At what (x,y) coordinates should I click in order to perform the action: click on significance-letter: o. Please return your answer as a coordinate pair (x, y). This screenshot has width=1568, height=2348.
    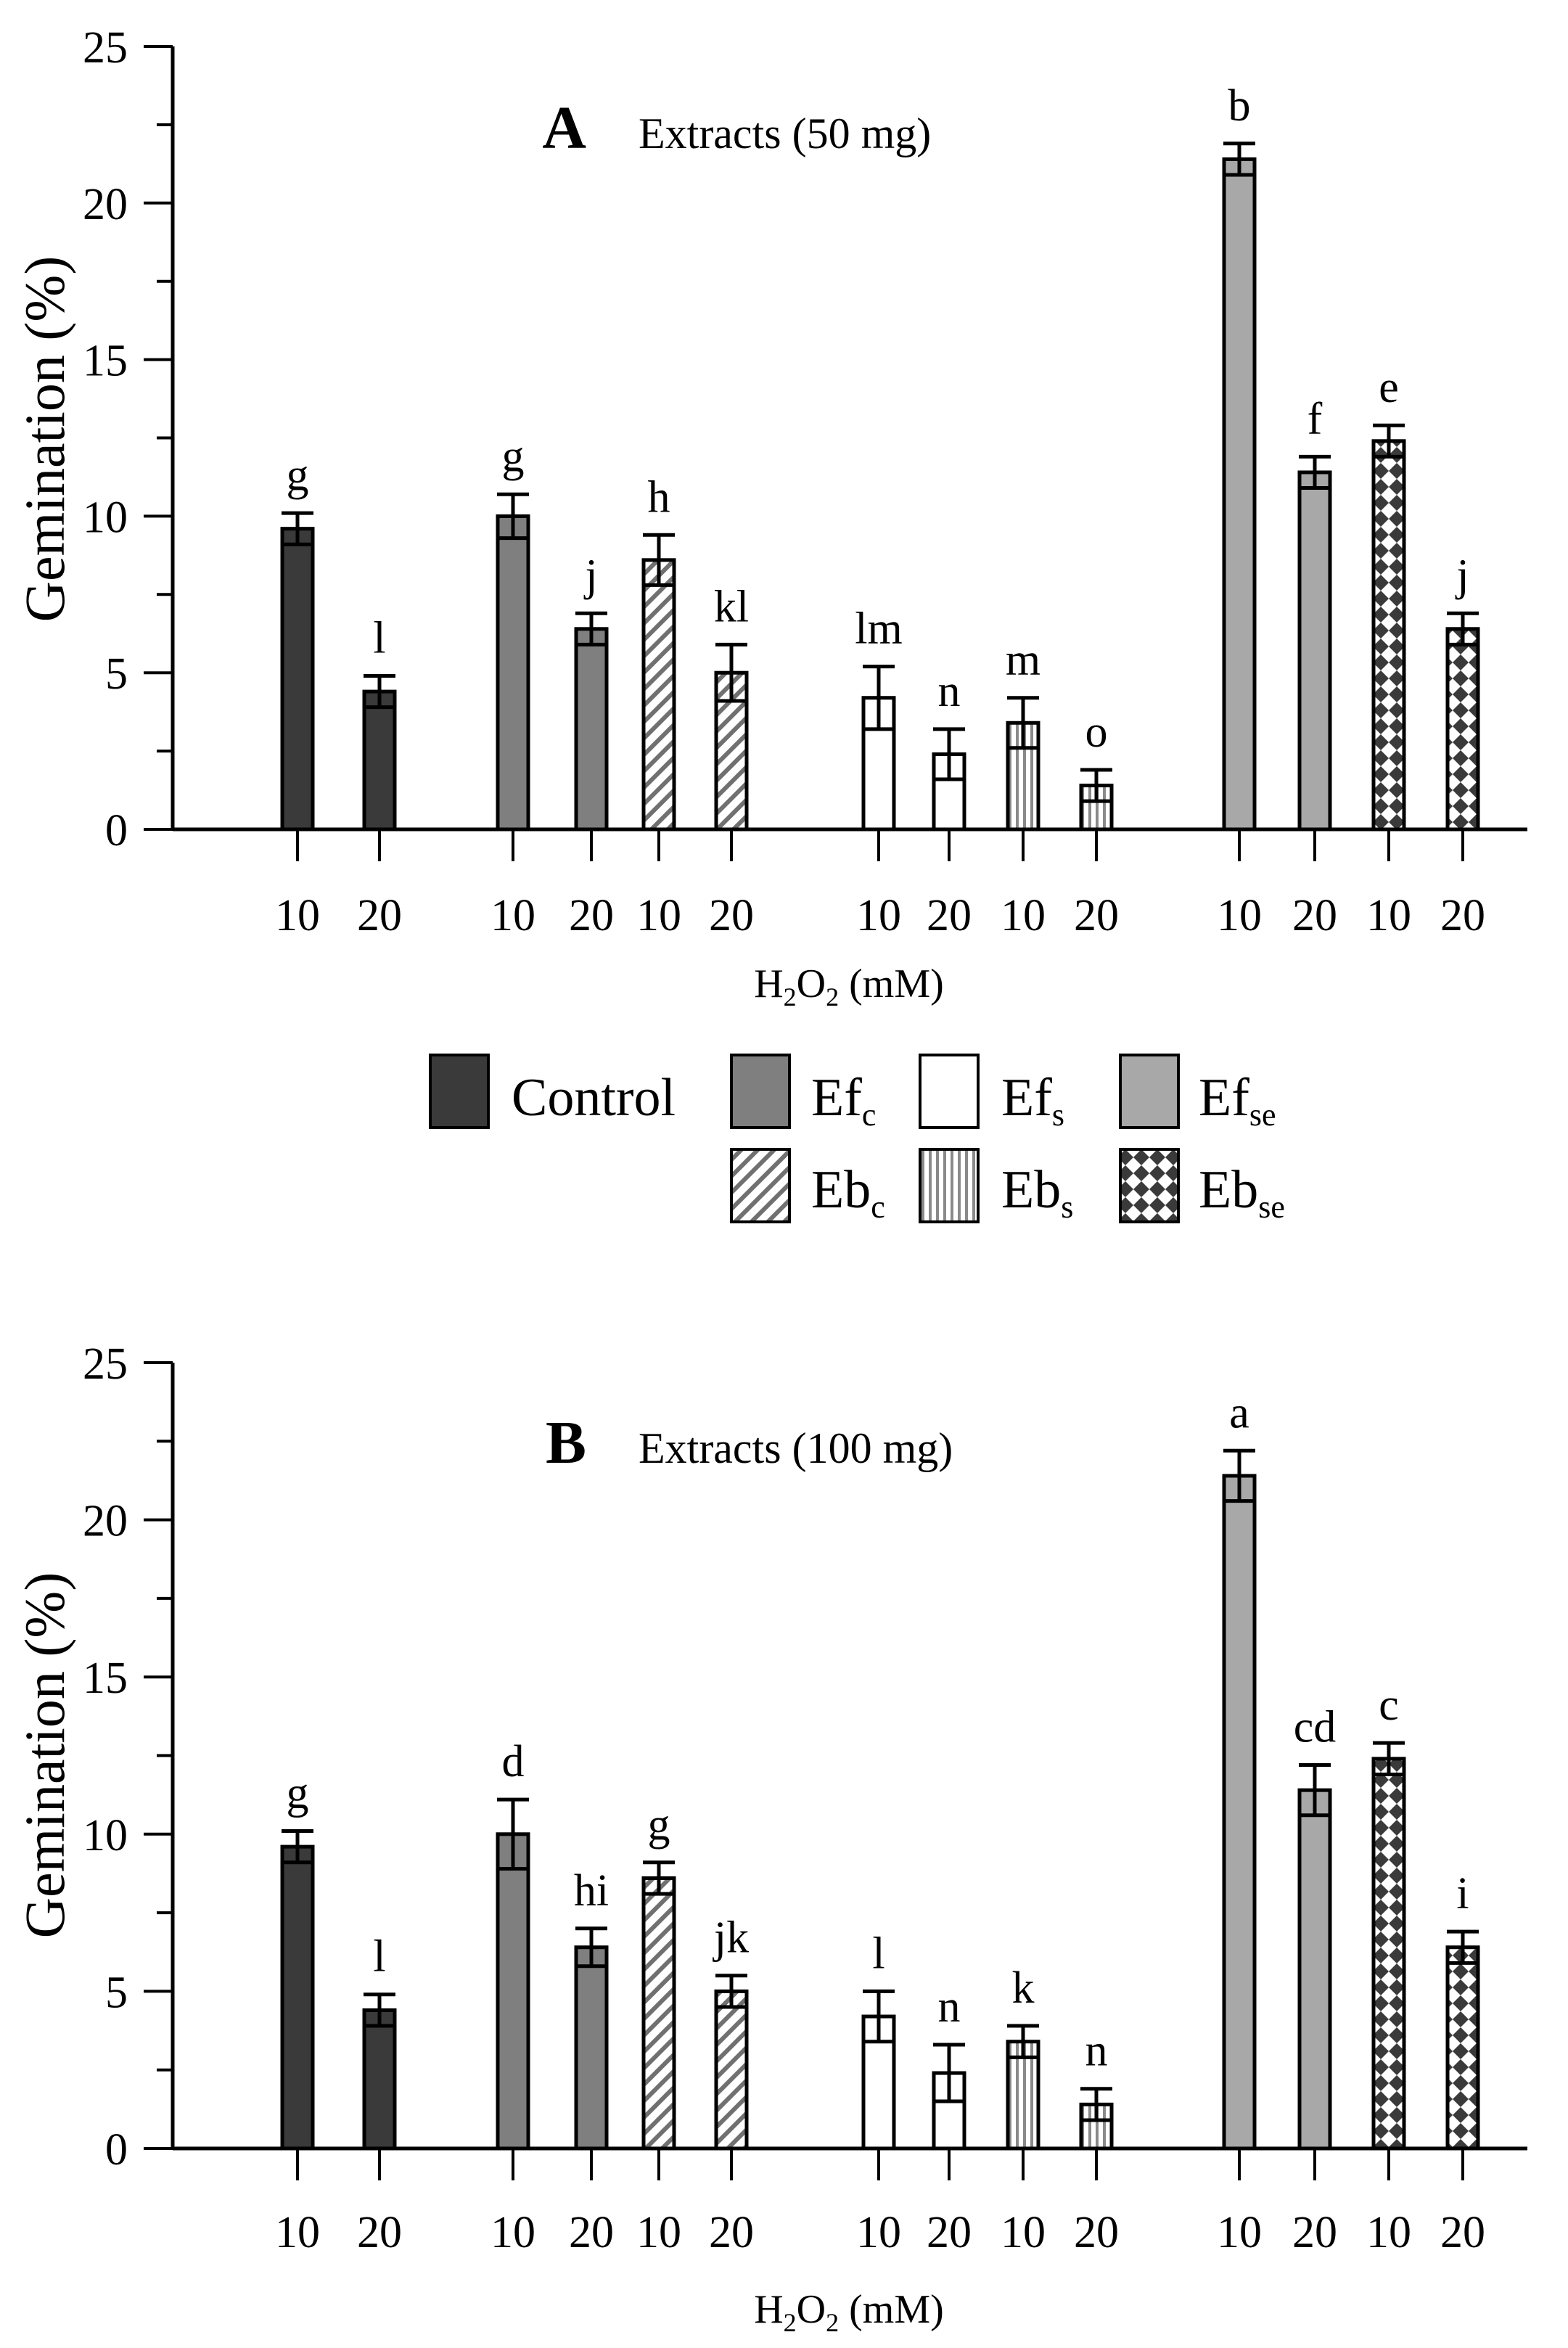
    Looking at the image, I should click on (1096, 732).